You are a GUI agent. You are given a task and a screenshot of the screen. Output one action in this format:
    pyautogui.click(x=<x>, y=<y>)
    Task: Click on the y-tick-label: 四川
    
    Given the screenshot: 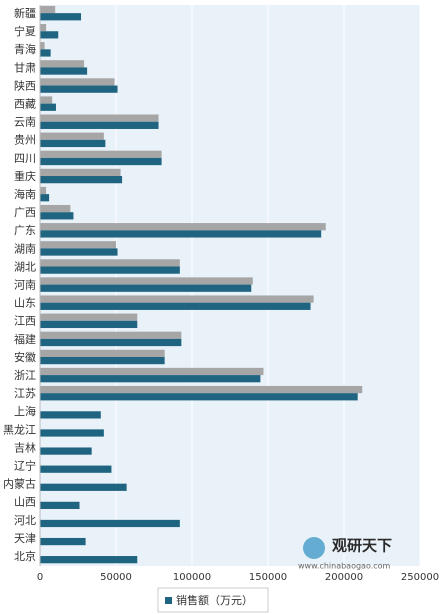 What is the action you would take?
    pyautogui.click(x=25, y=158)
    